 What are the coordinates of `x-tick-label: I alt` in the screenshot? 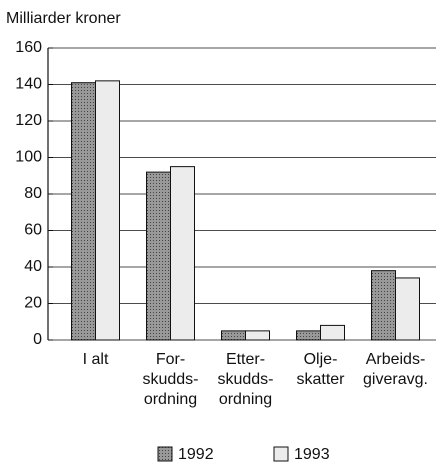 It's located at (96, 359).